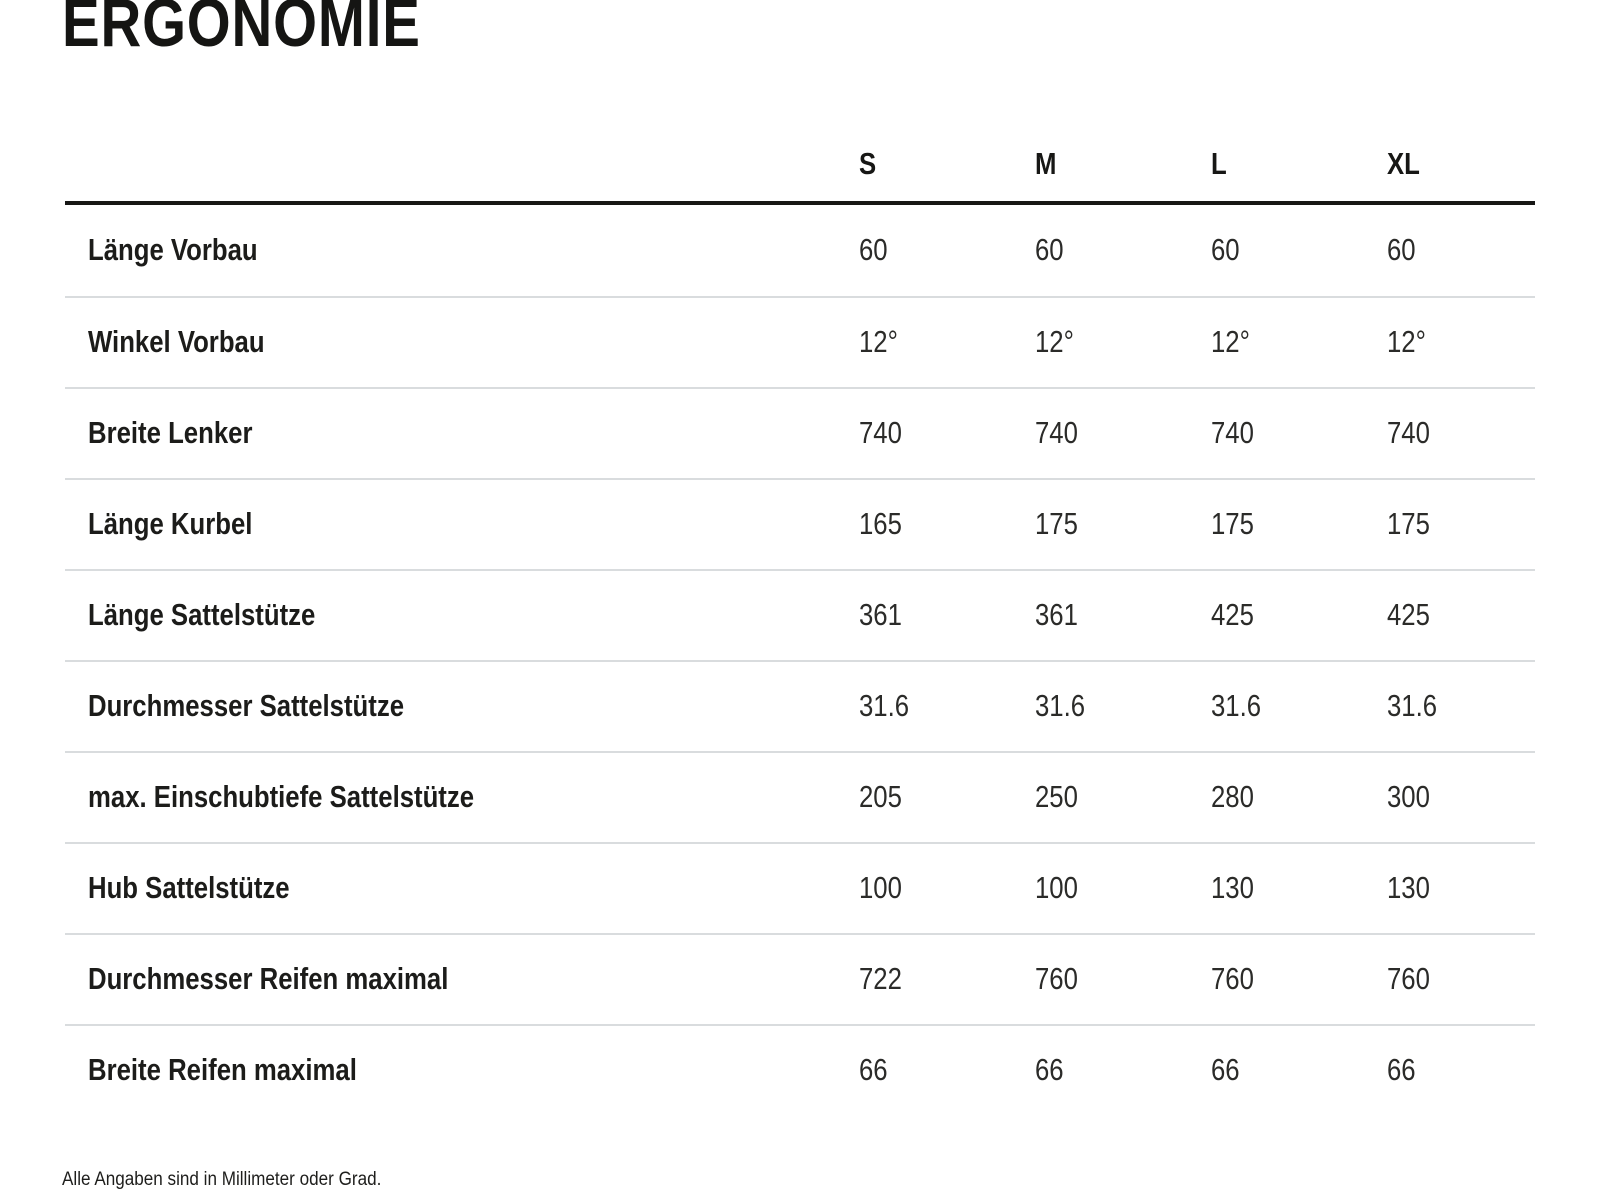  What do you see at coordinates (1056, 888) in the screenshot?
I see `cell-value: 100` at bounding box center [1056, 888].